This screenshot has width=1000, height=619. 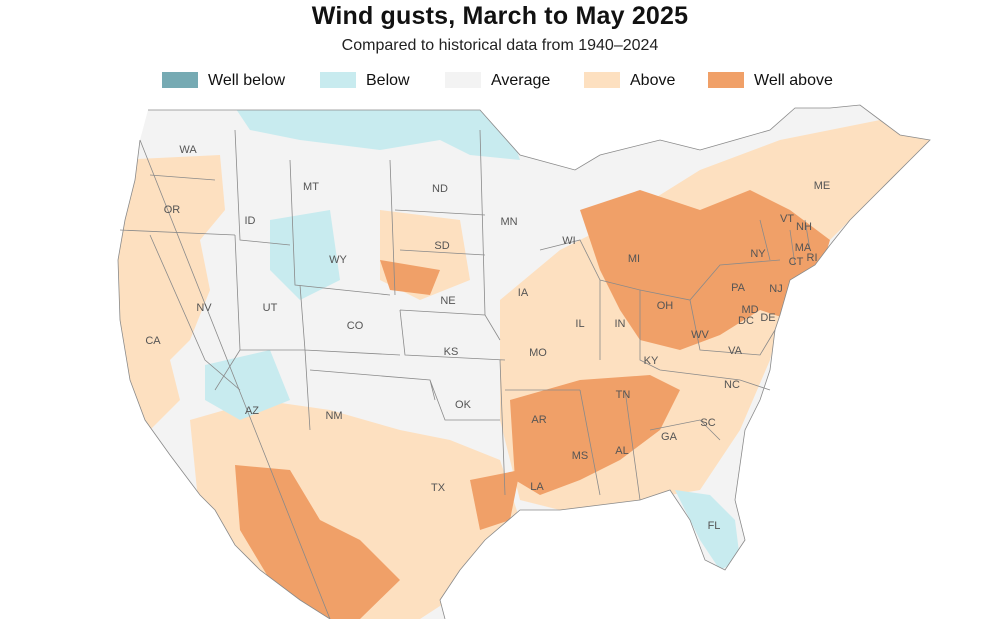 I want to click on well-above-region-northeast, so click(x=705, y=270).